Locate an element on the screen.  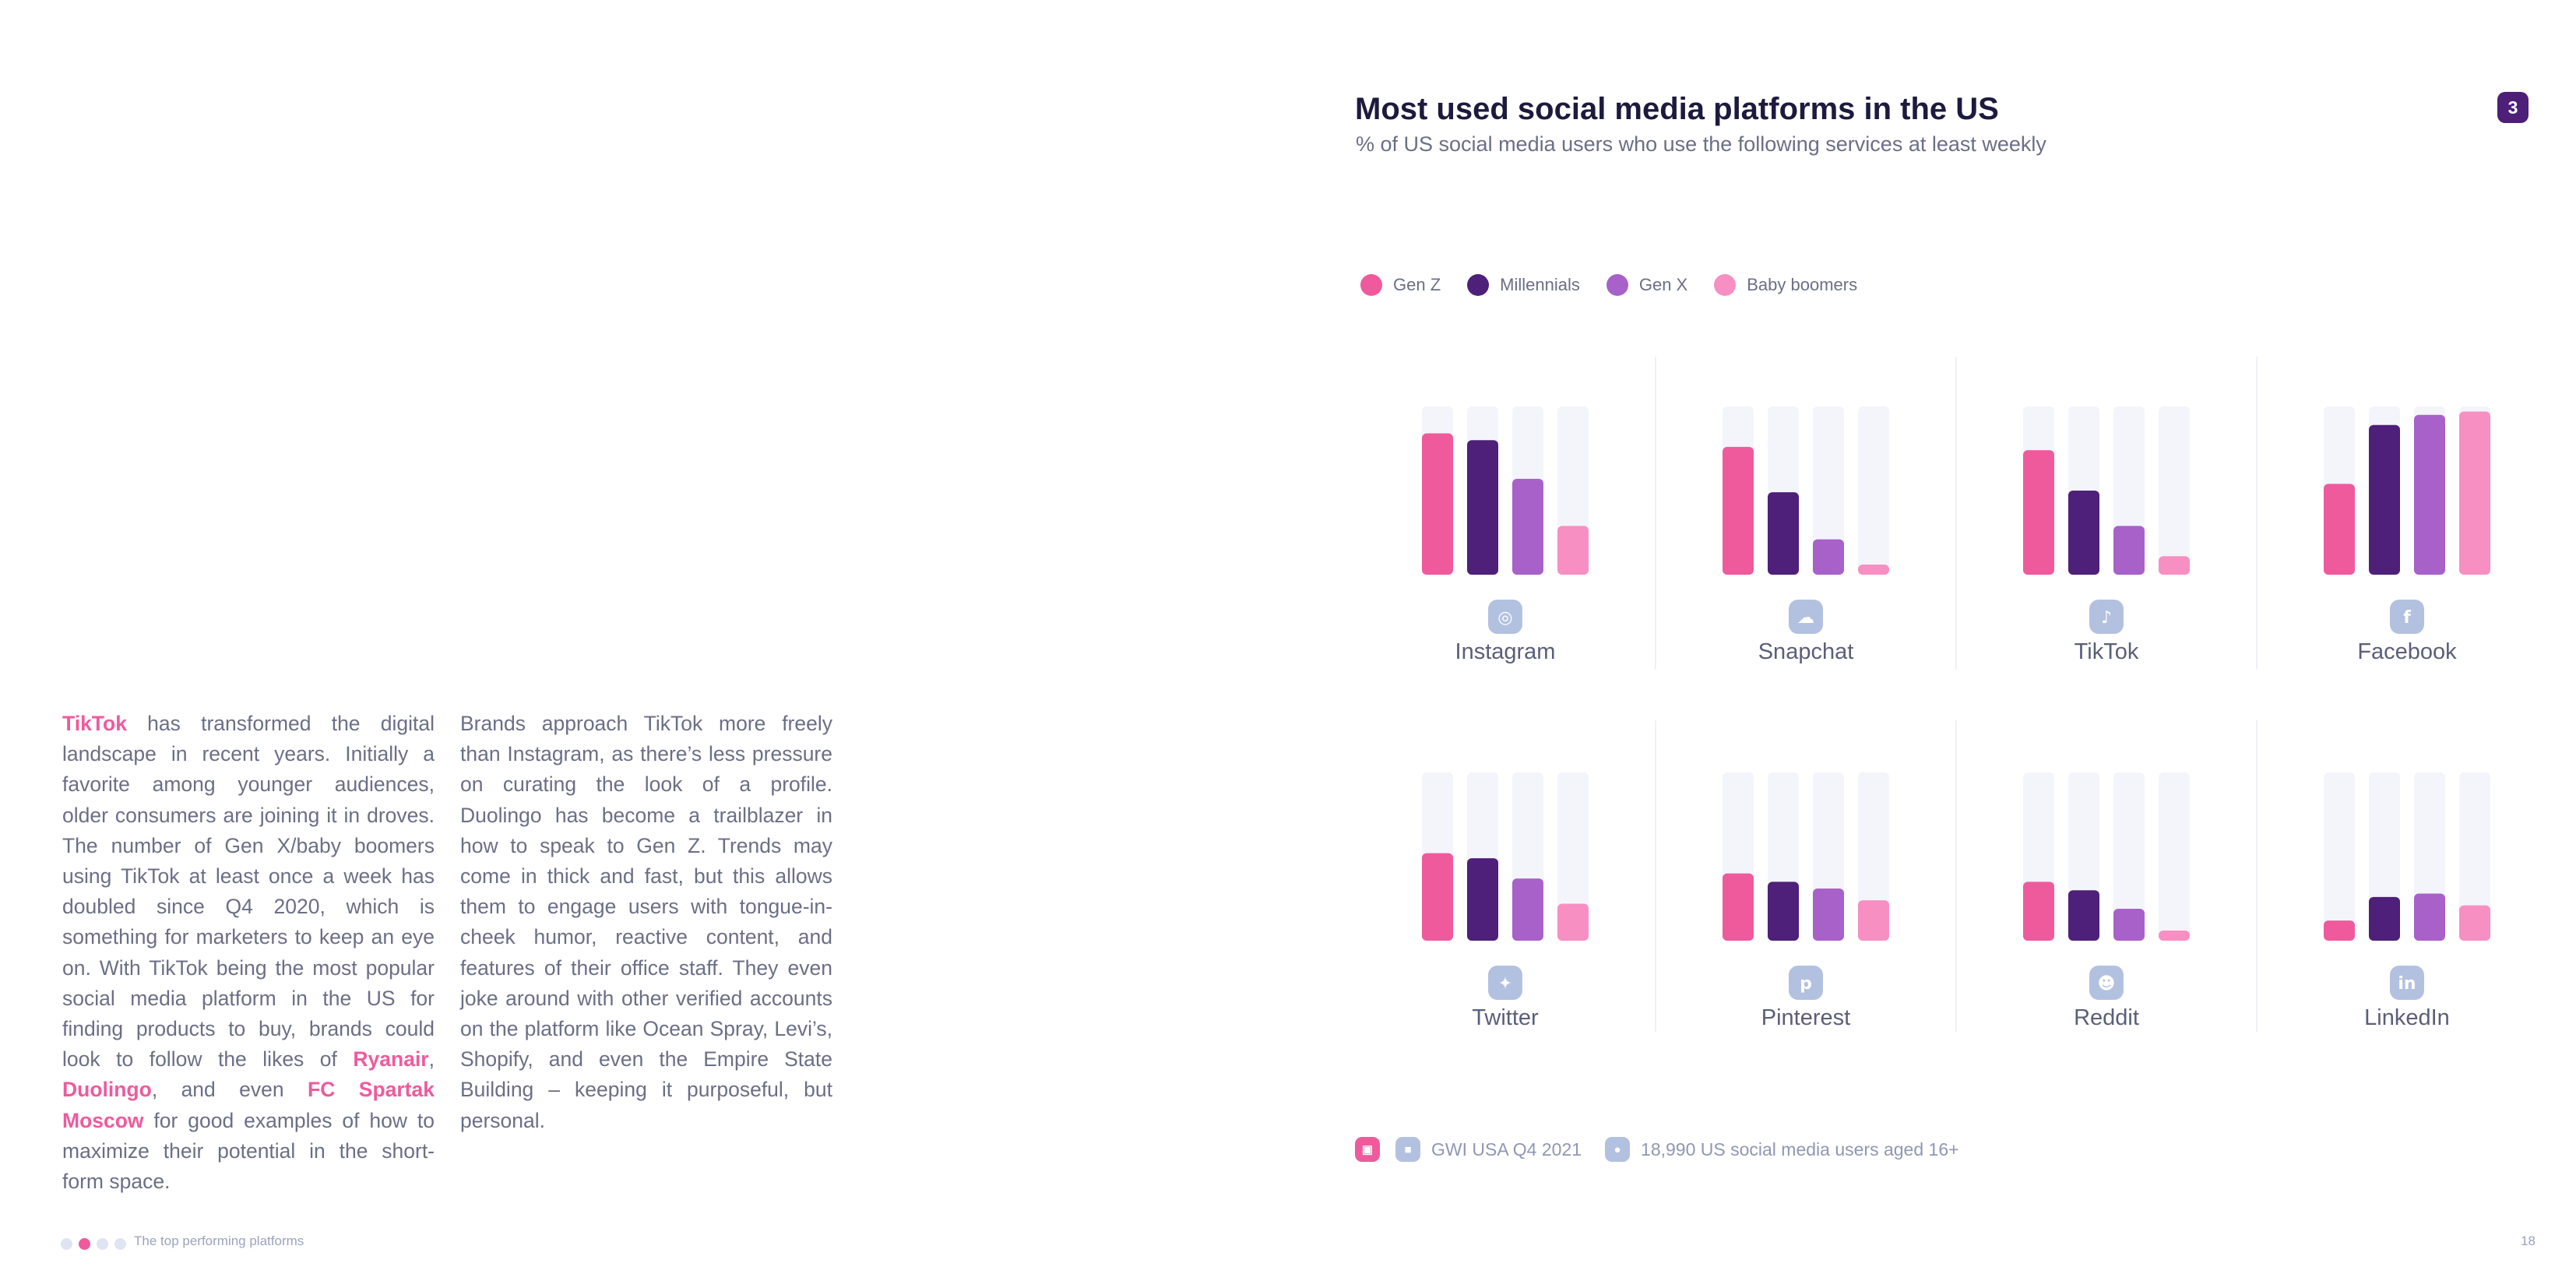
platform-label: Pinterest is located at coordinates (1805, 1017).